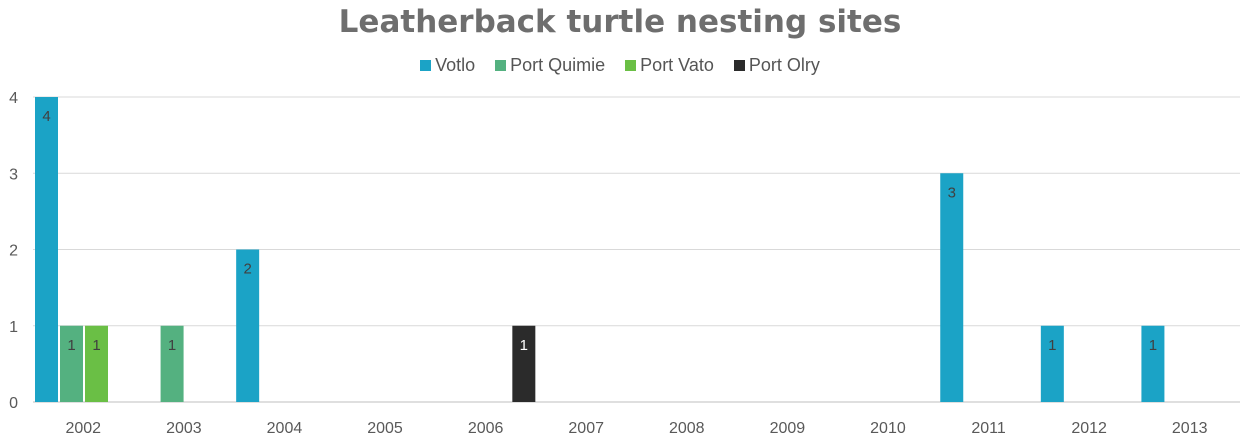  What do you see at coordinates (13, 403) in the screenshot?
I see `y-tick-label: 0` at bounding box center [13, 403].